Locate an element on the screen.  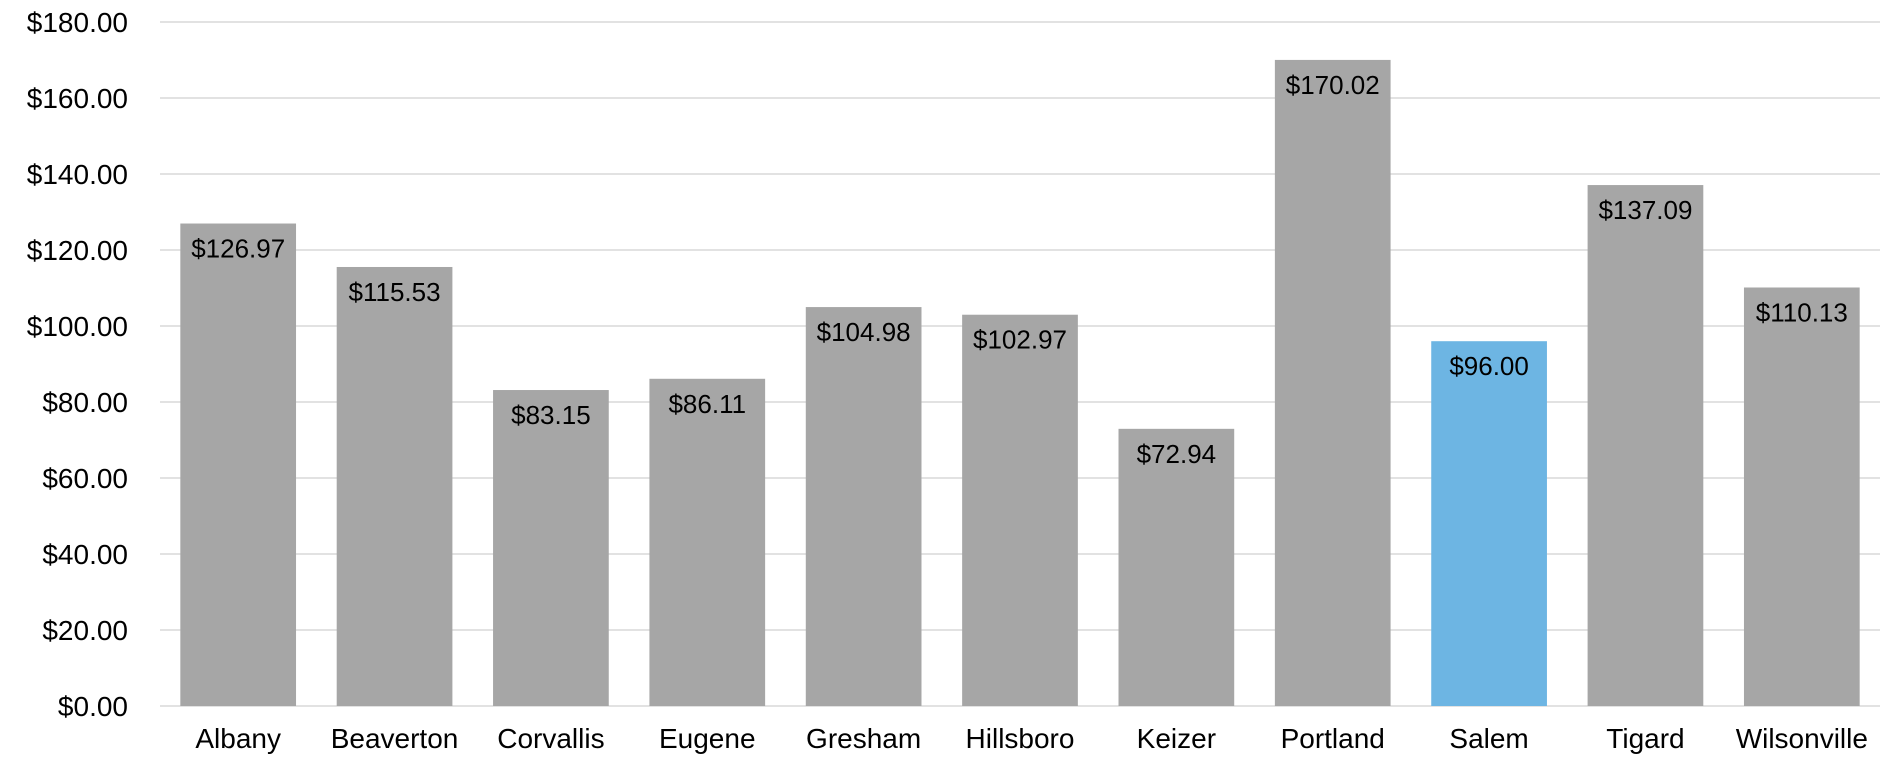
y-tick-label: $160.00 is located at coordinates (77, 98).